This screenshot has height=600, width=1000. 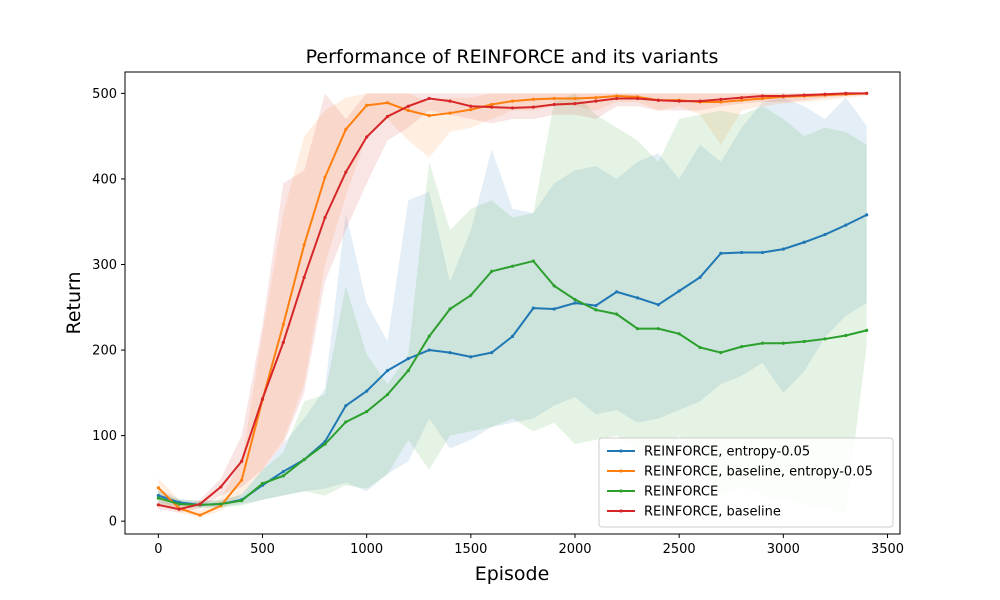 I want to click on legend-label-reinforce-baseline-entropy-0-05: REINFORCE, baseline, entropy-0.05, so click(x=758, y=472).